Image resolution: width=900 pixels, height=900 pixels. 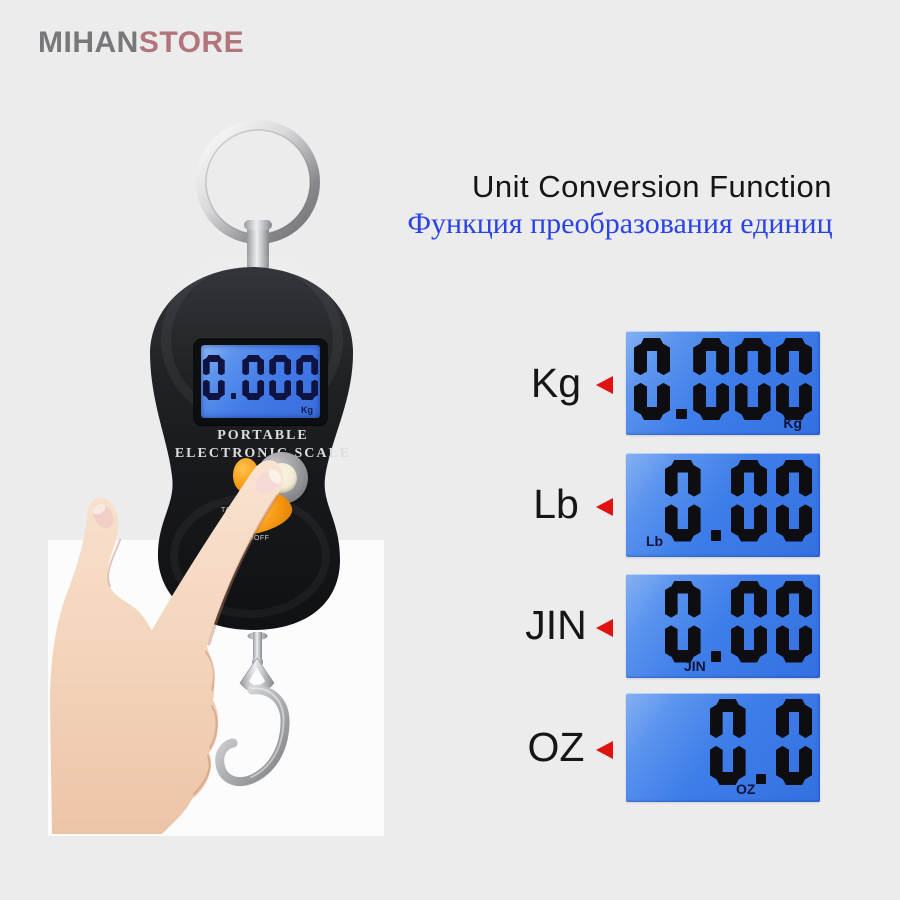 What do you see at coordinates (620, 223) in the screenshot?
I see `heading-subtitle-russian: Функция преобразования единиц` at bounding box center [620, 223].